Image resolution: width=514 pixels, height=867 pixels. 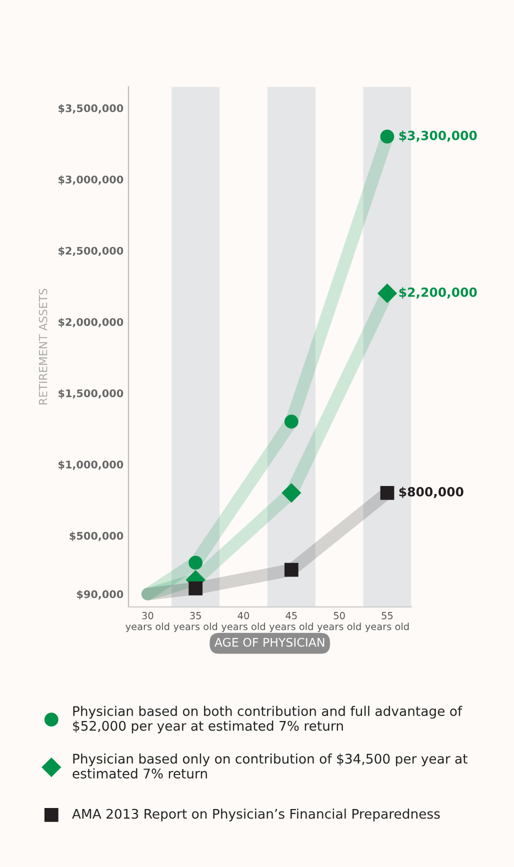 What do you see at coordinates (148, 622) in the screenshot?
I see `x-tick-label: 30 years old` at bounding box center [148, 622].